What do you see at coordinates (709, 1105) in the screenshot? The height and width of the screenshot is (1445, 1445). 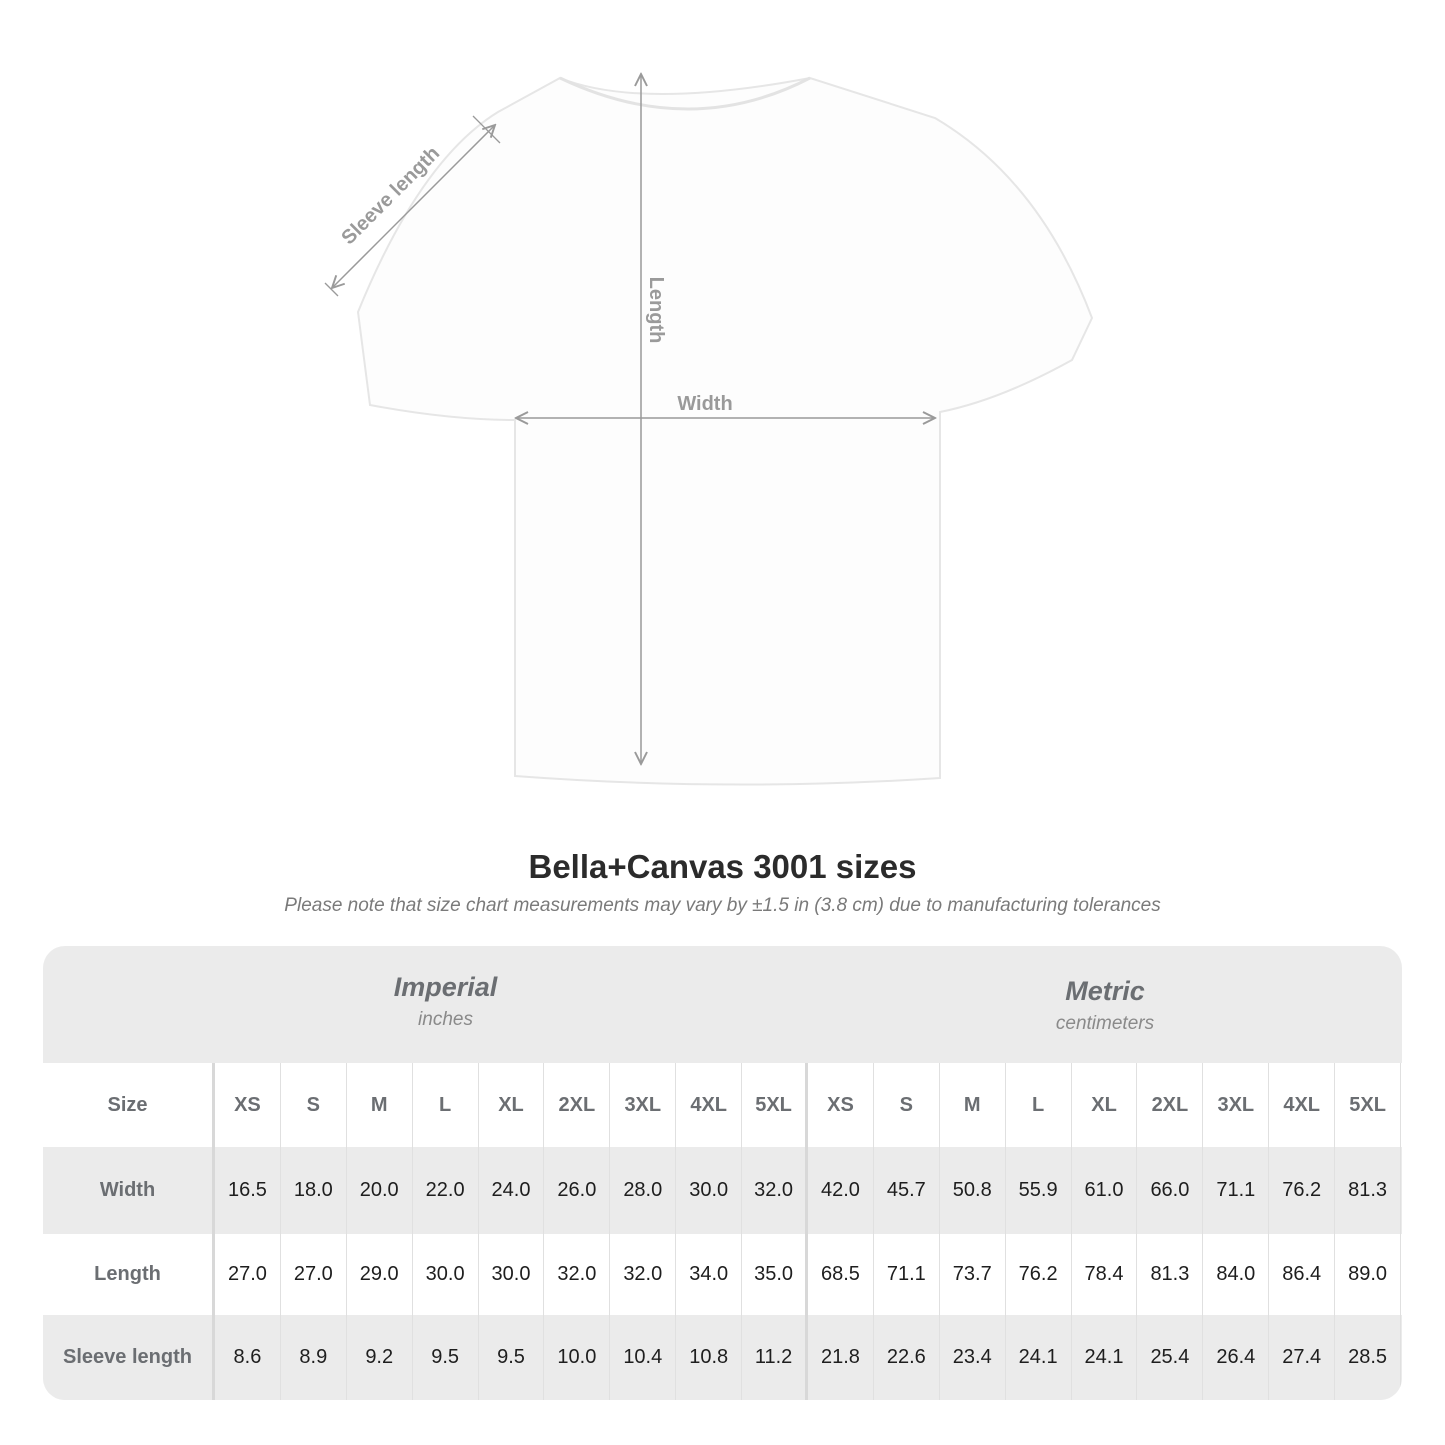 I see `size-header-imperial: 4XL` at bounding box center [709, 1105].